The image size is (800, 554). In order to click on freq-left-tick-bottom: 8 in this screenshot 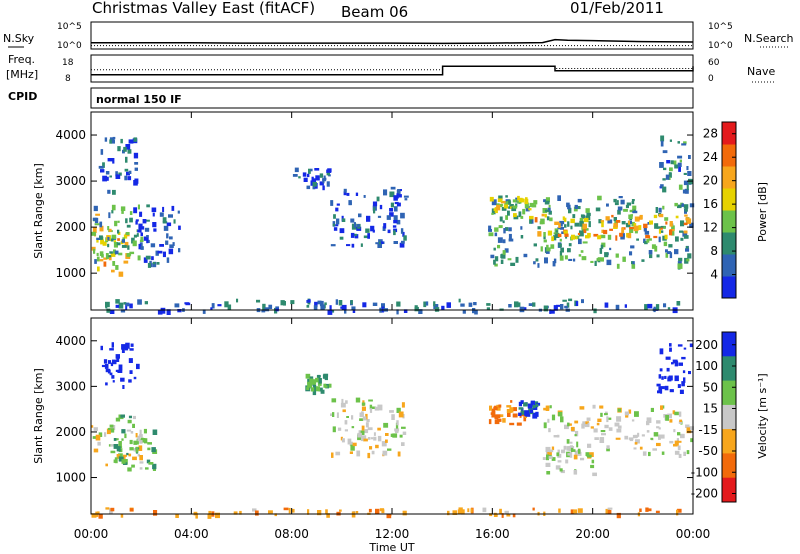, I will do `click(68, 79)`.